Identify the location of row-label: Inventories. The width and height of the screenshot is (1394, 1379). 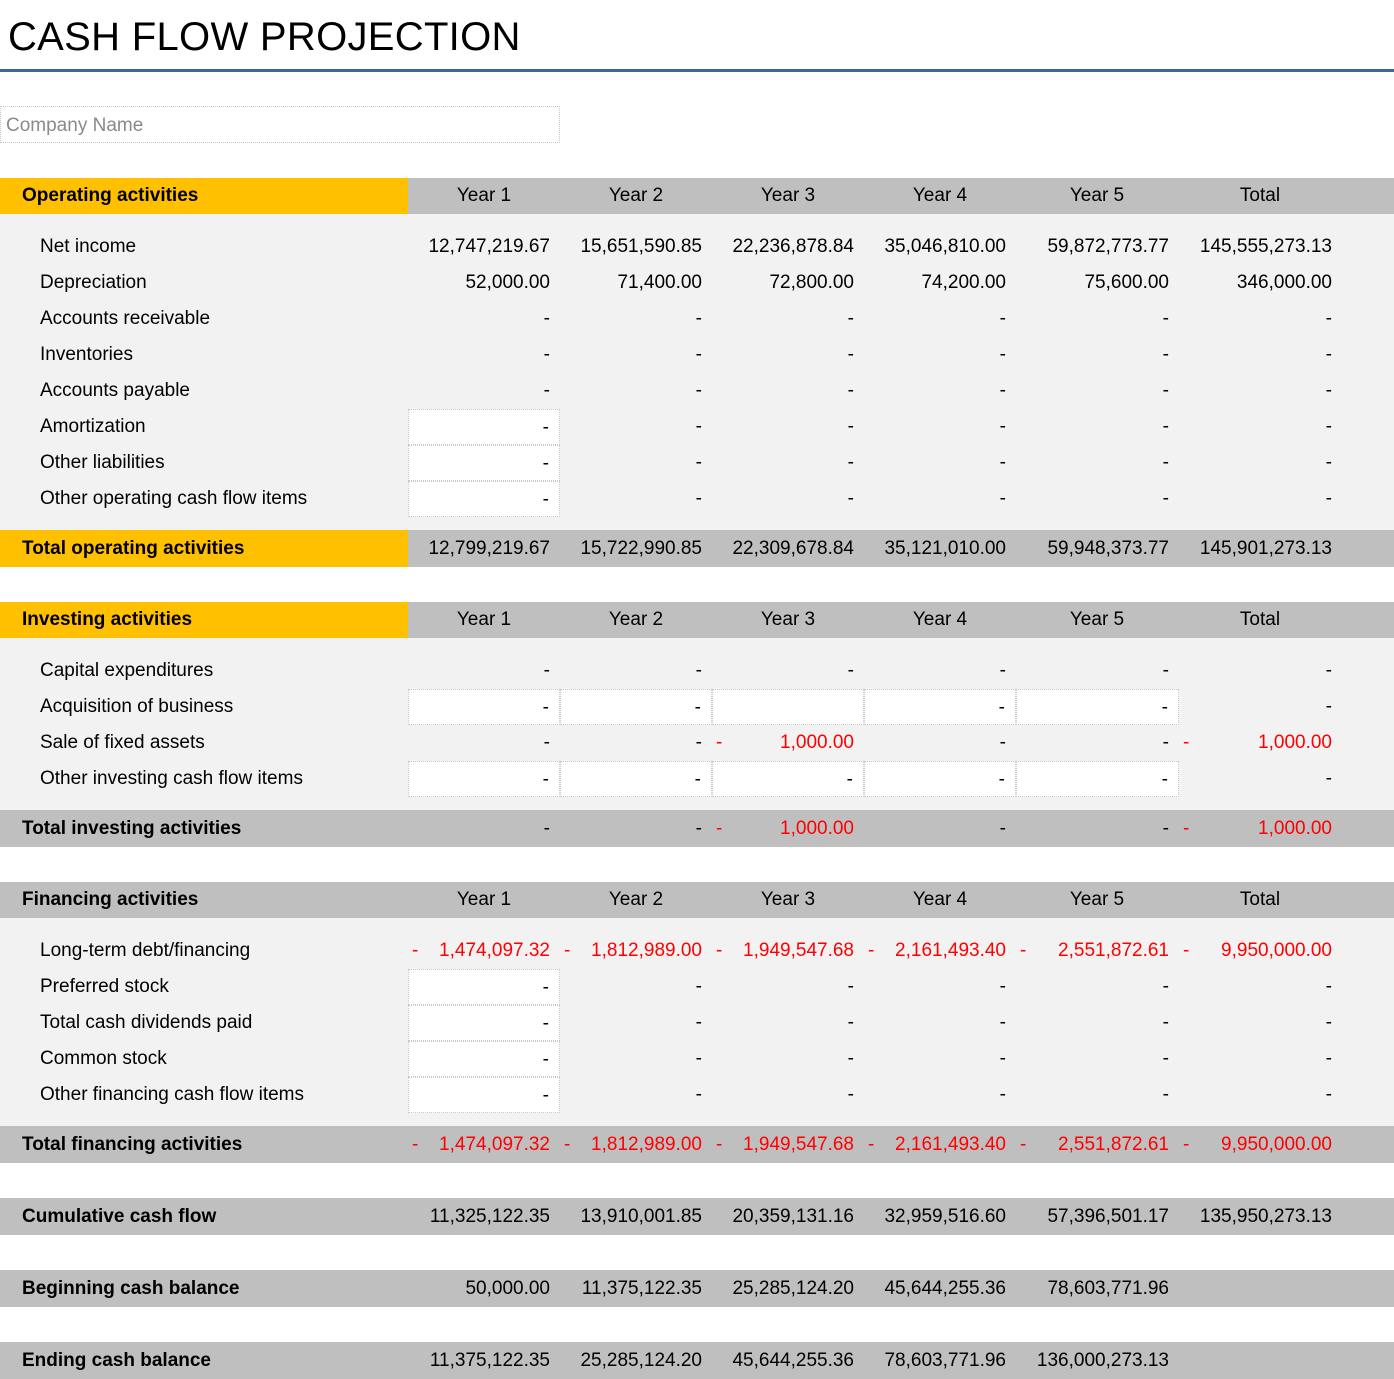
(86, 354).